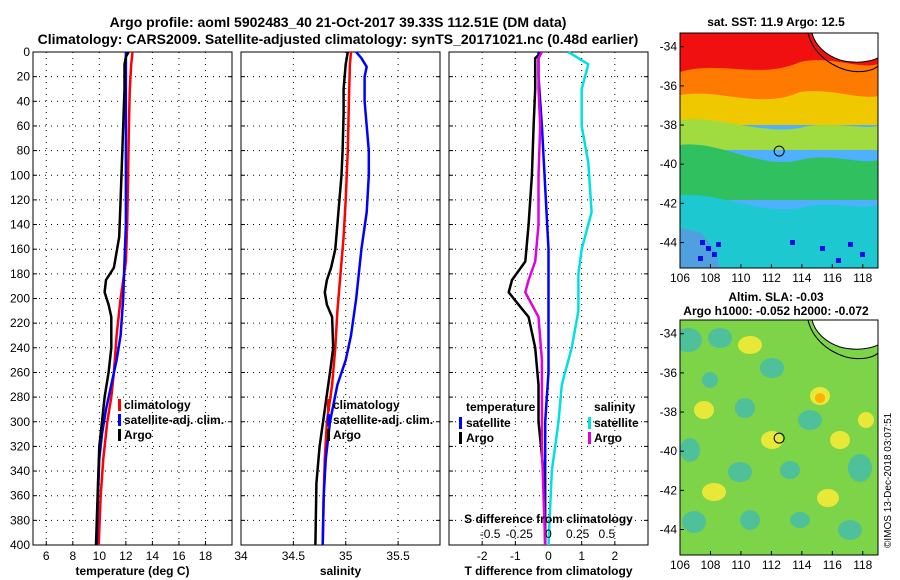 The image size is (900, 580). Describe the element at coordinates (888, 480) in the screenshot. I see `credit-text: ©IMOS 13-Dec-2018 03:07:51` at that location.